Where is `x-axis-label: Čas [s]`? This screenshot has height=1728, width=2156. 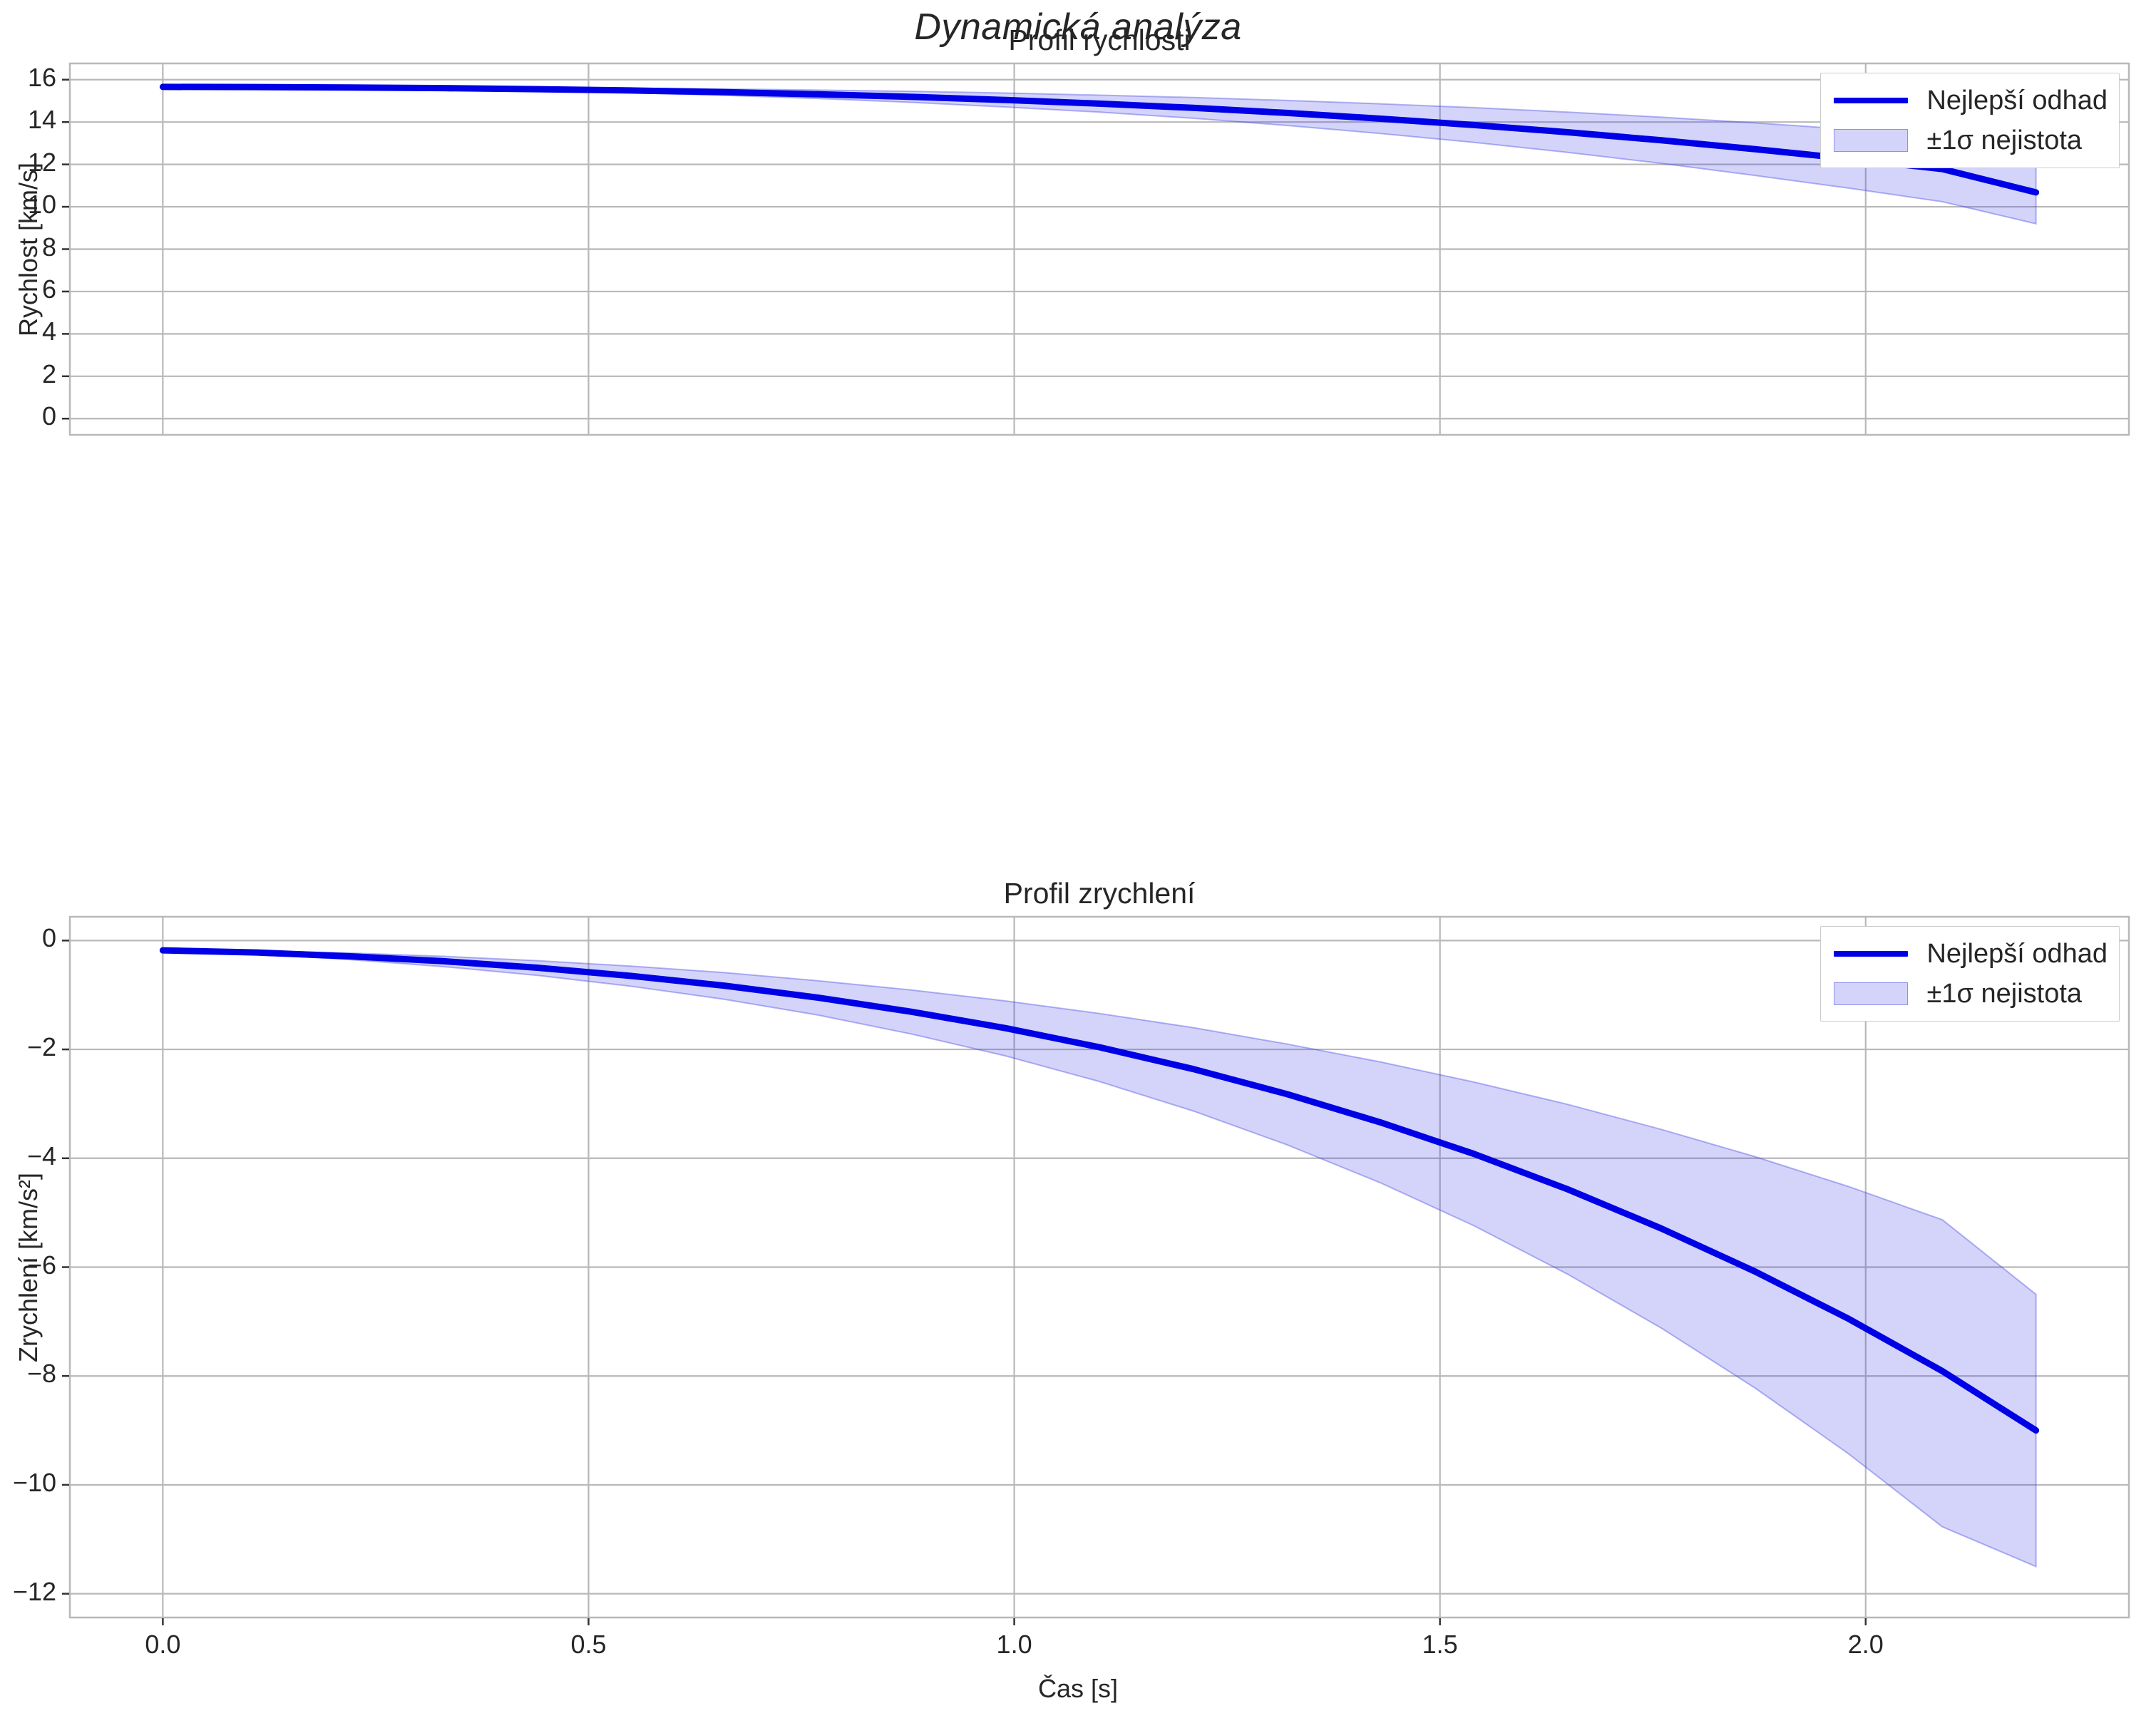 x-axis-label: Čas [s] is located at coordinates (1078, 1688).